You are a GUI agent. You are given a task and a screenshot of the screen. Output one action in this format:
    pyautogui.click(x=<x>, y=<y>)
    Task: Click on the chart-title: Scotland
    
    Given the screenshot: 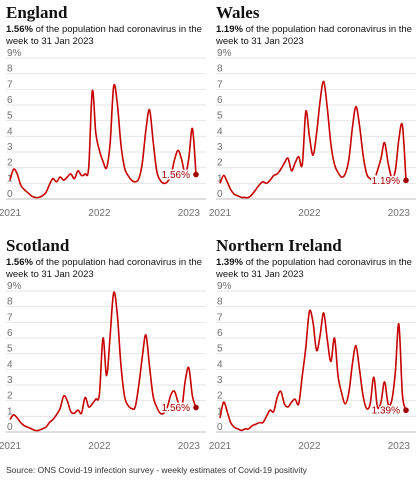 What is the action you would take?
    pyautogui.click(x=38, y=245)
    